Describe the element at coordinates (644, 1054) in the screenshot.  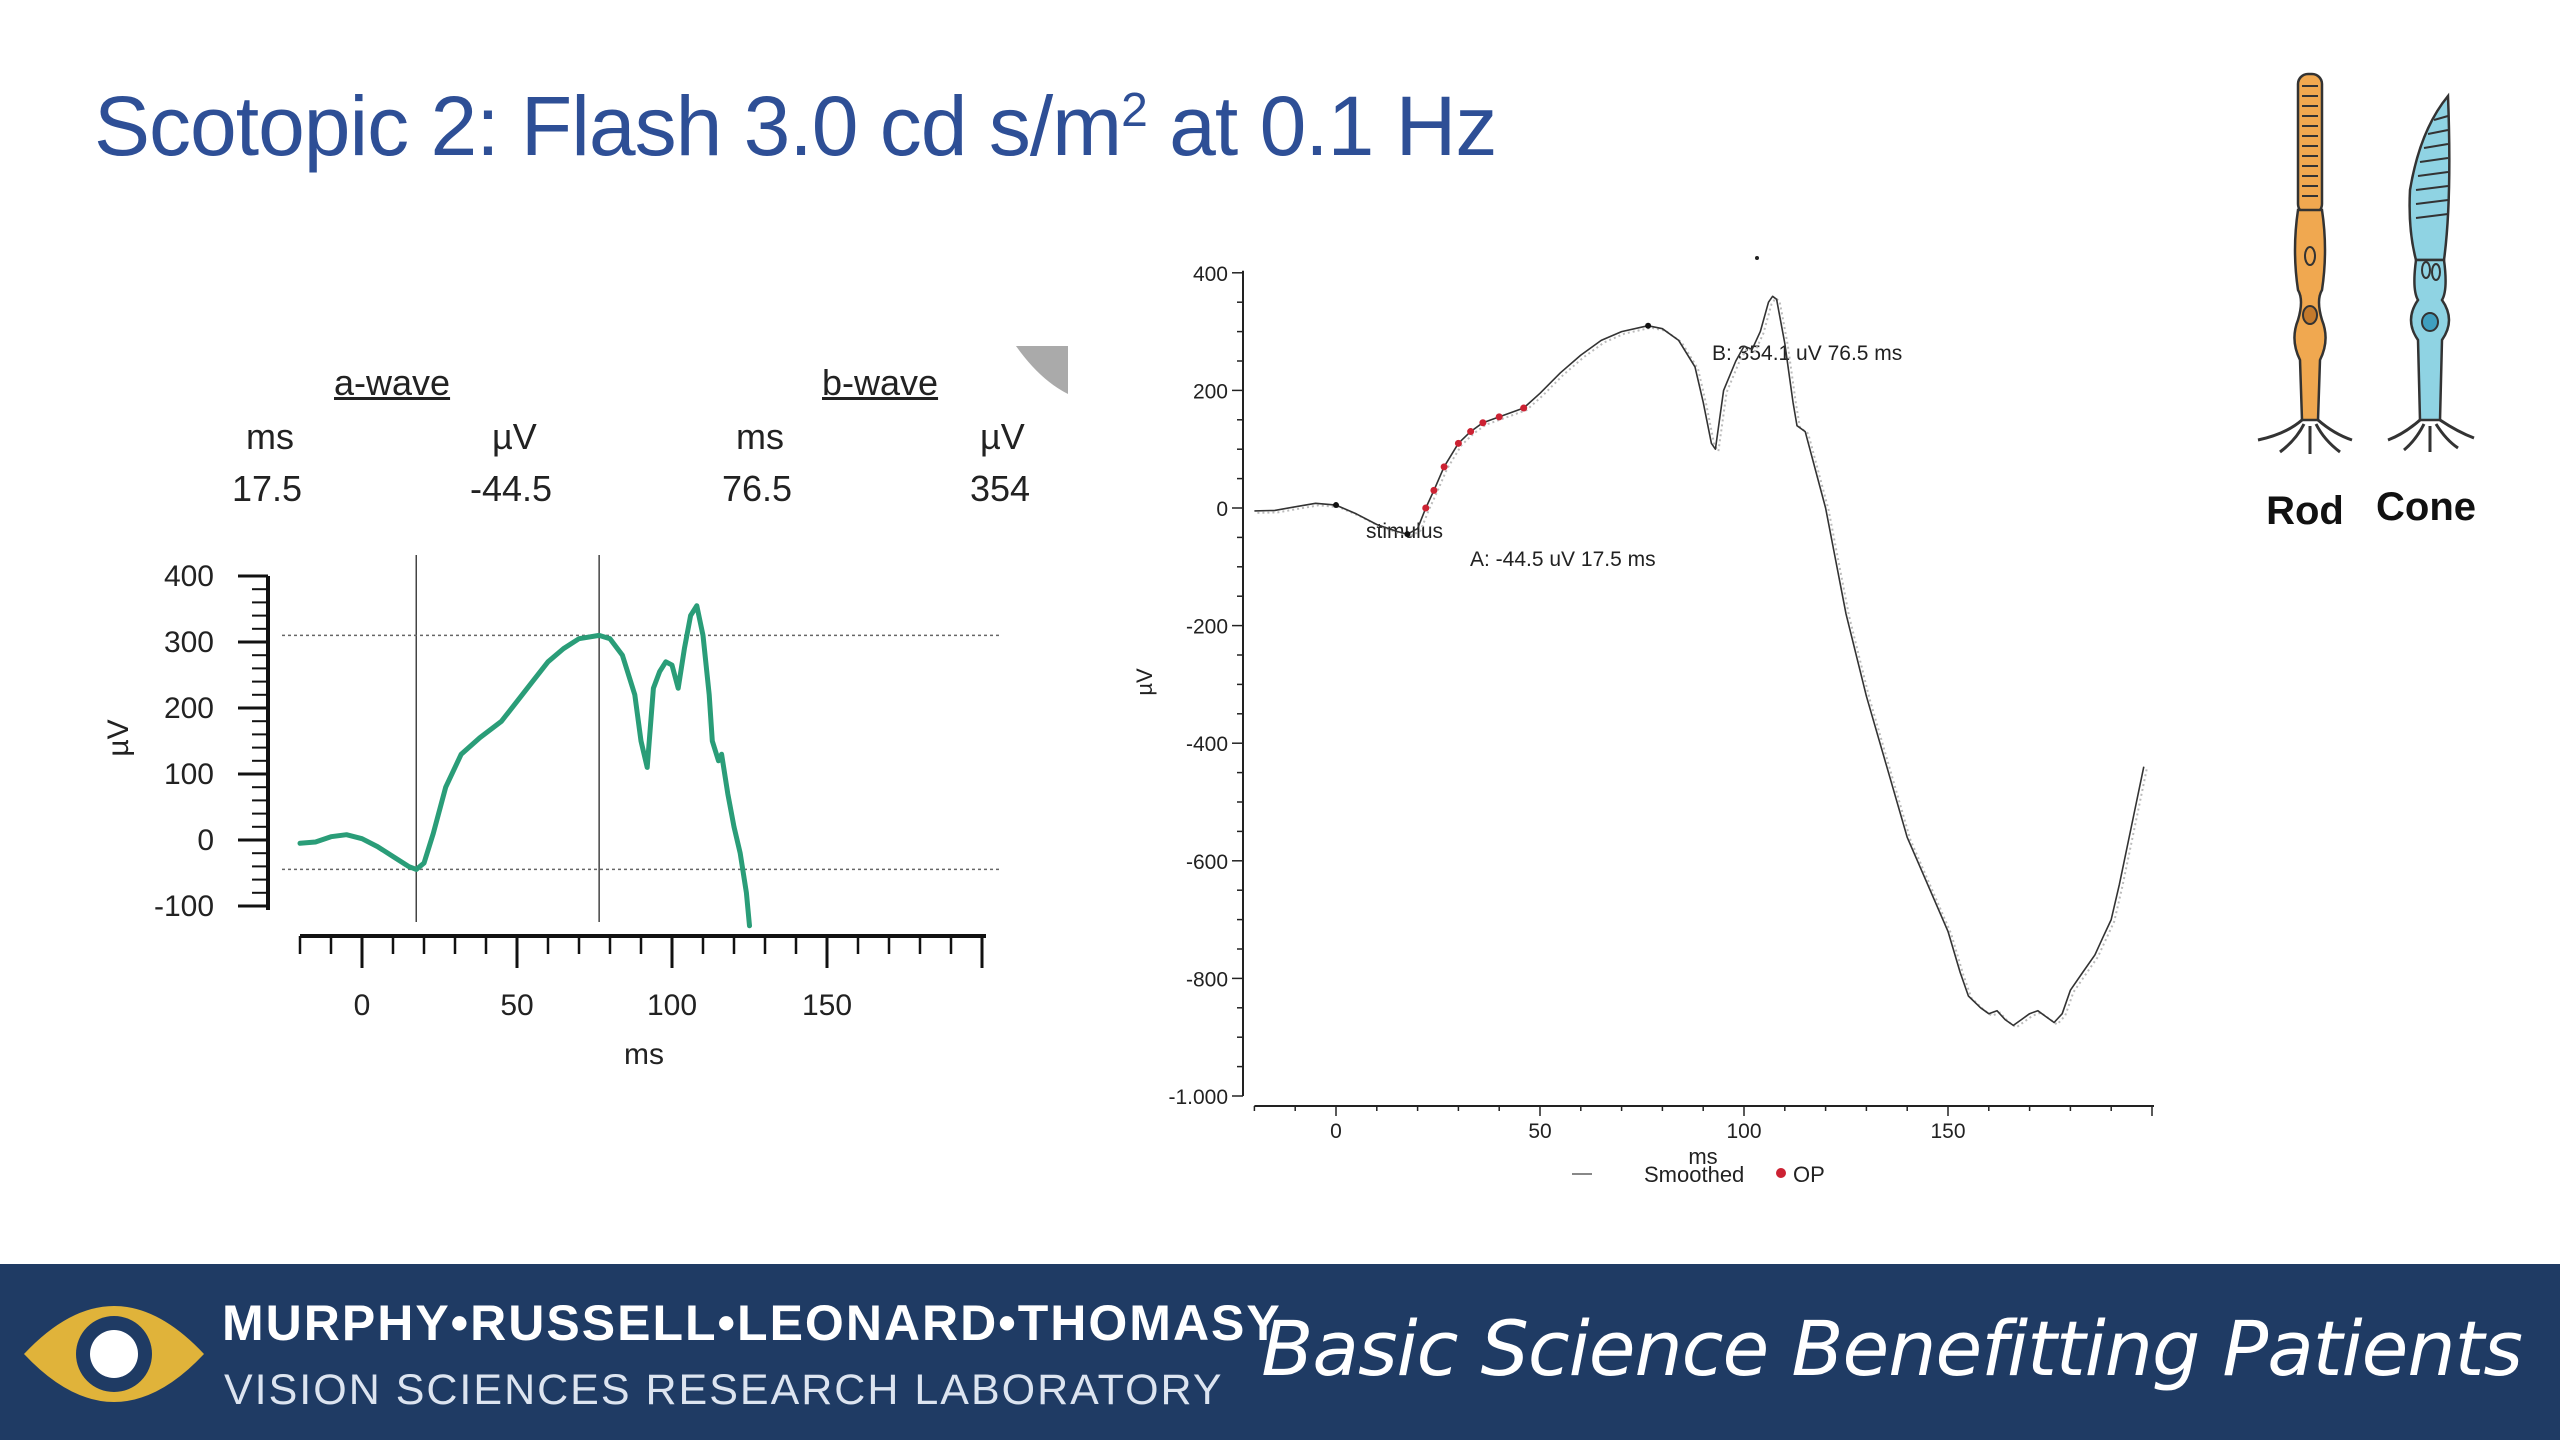
I see `chart-left-xlabel: ms` at that location.